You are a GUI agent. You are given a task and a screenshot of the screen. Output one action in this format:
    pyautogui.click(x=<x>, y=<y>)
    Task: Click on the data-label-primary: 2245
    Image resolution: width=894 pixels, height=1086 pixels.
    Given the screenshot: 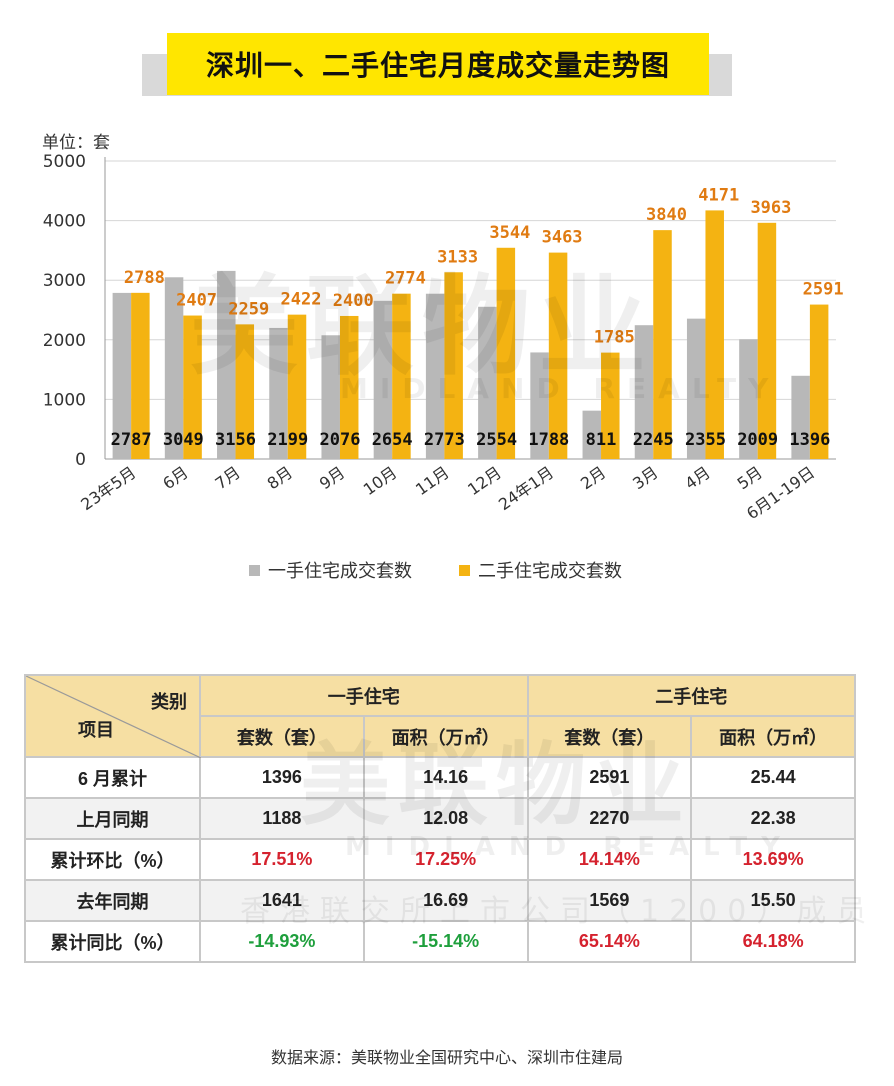 What is the action you would take?
    pyautogui.click(x=653, y=440)
    